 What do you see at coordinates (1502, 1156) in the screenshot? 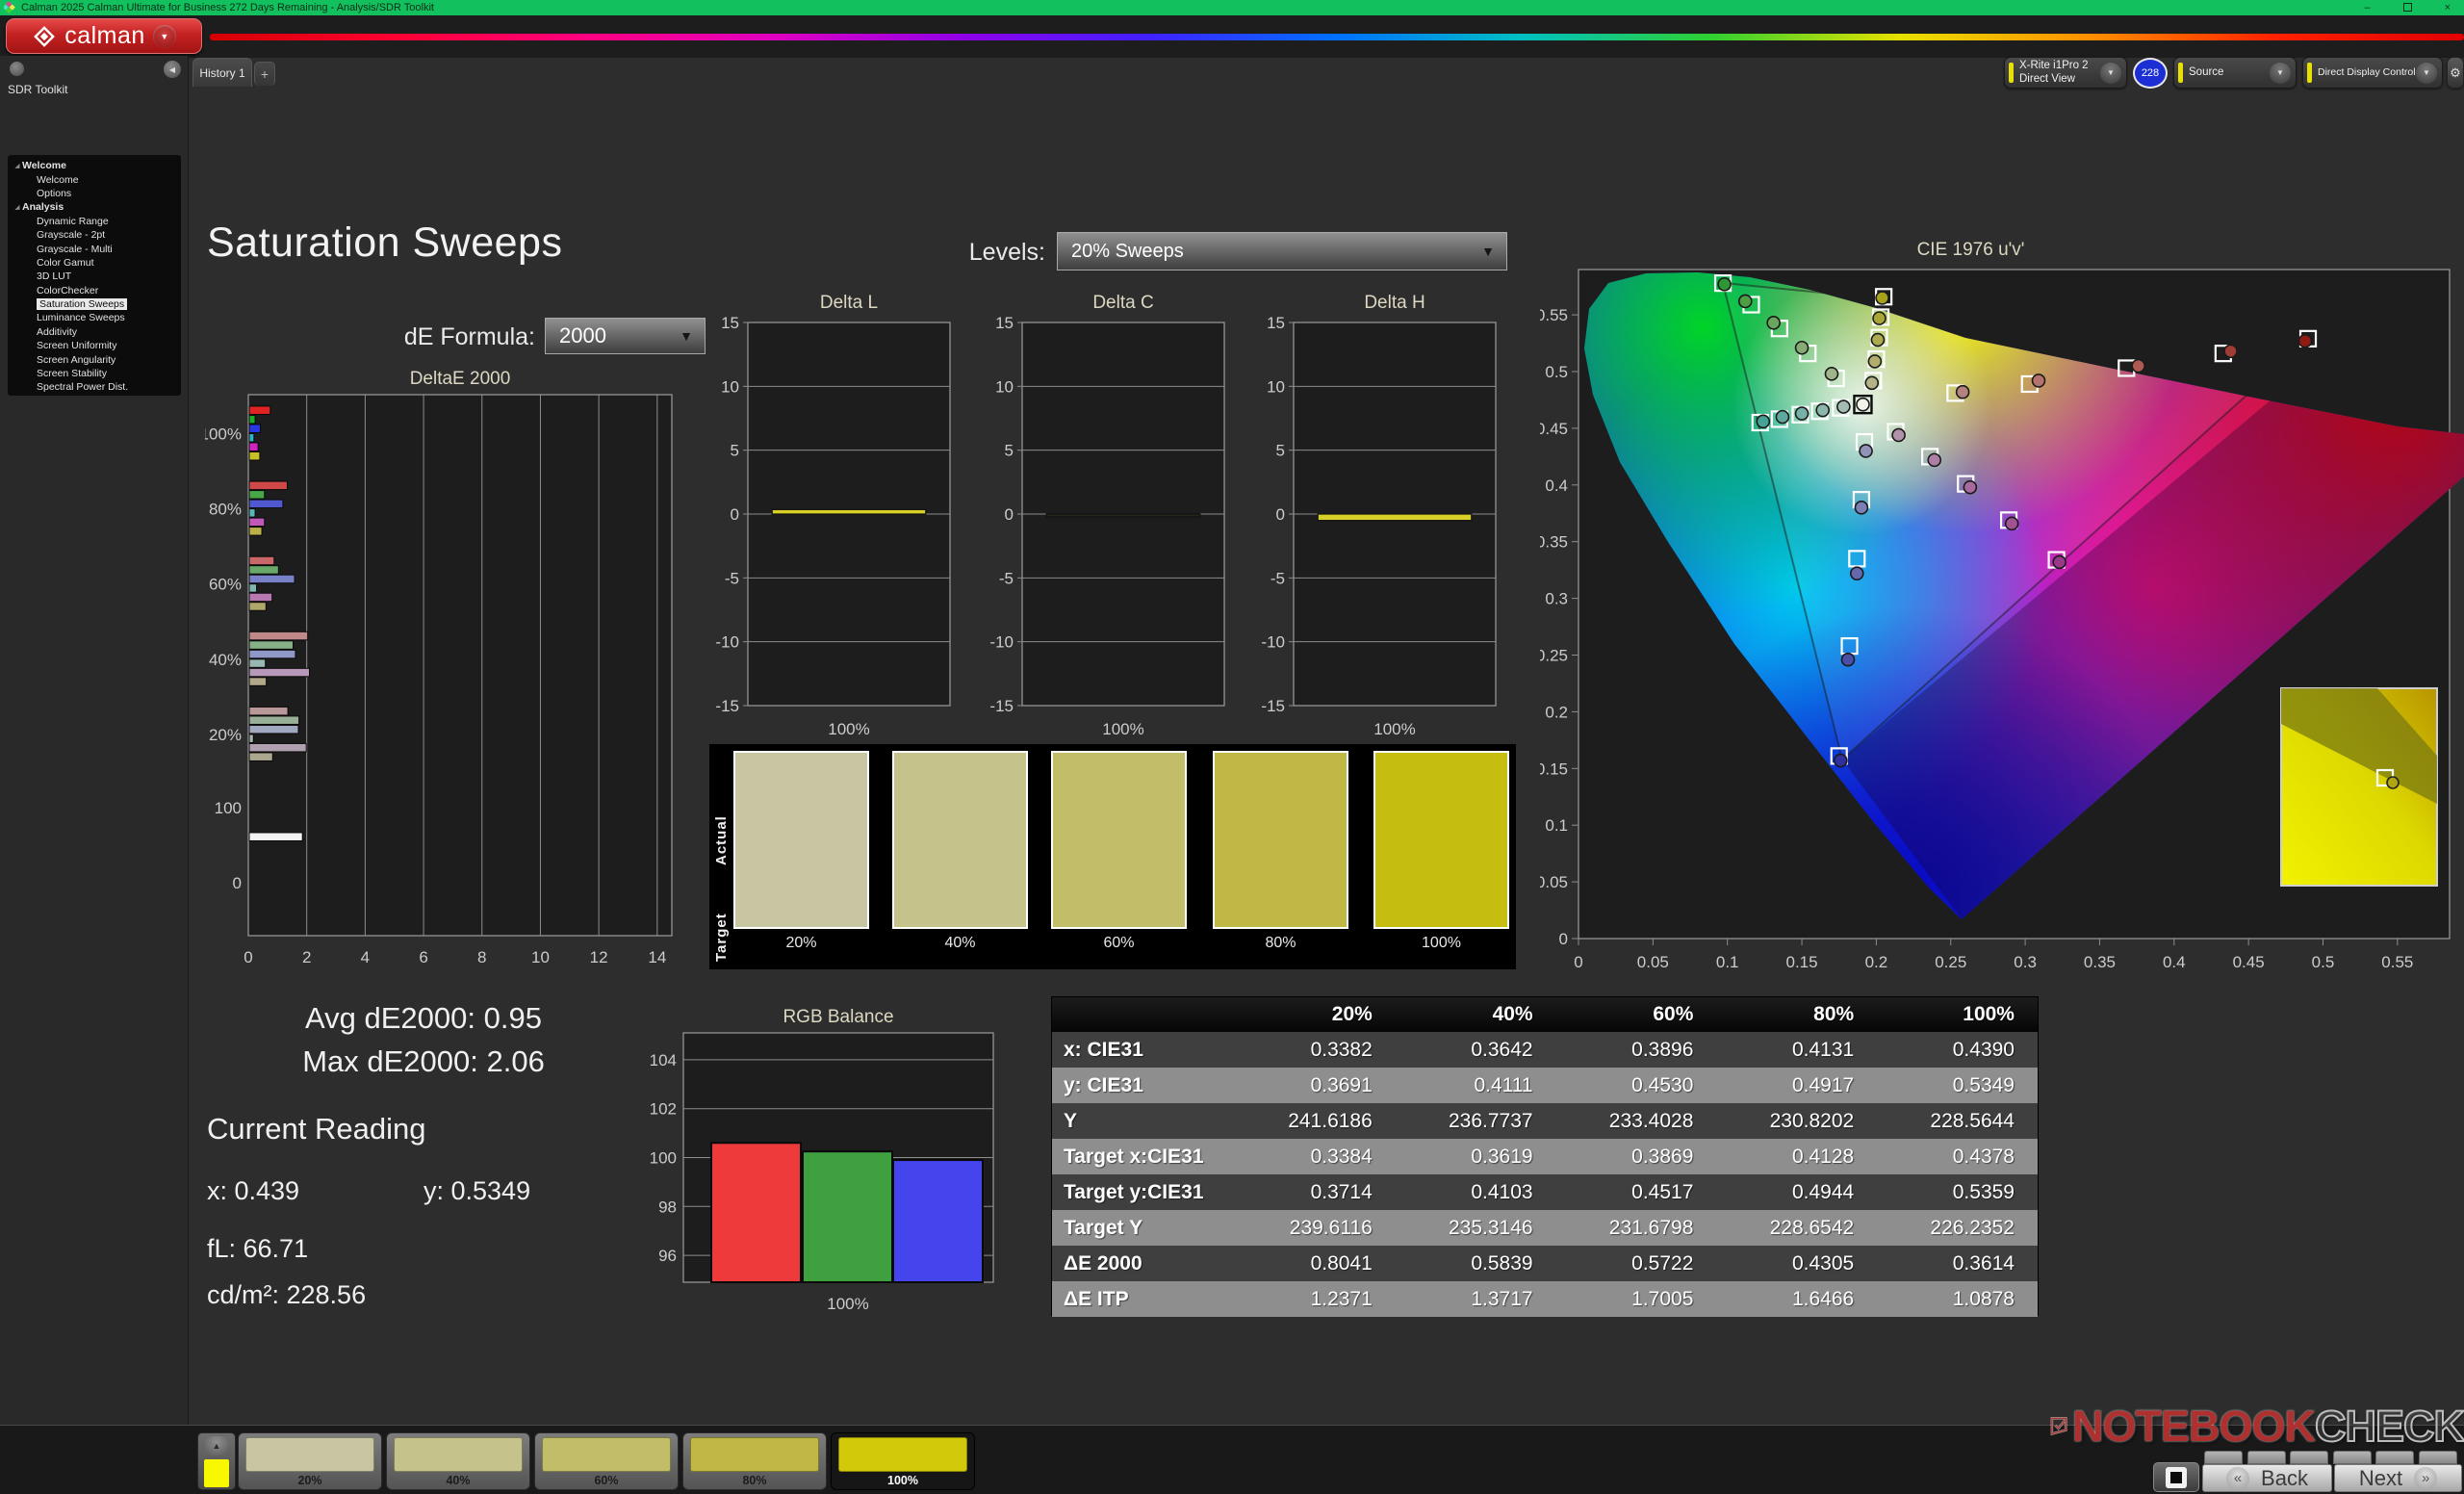
I see `table-value: 0.3619` at bounding box center [1502, 1156].